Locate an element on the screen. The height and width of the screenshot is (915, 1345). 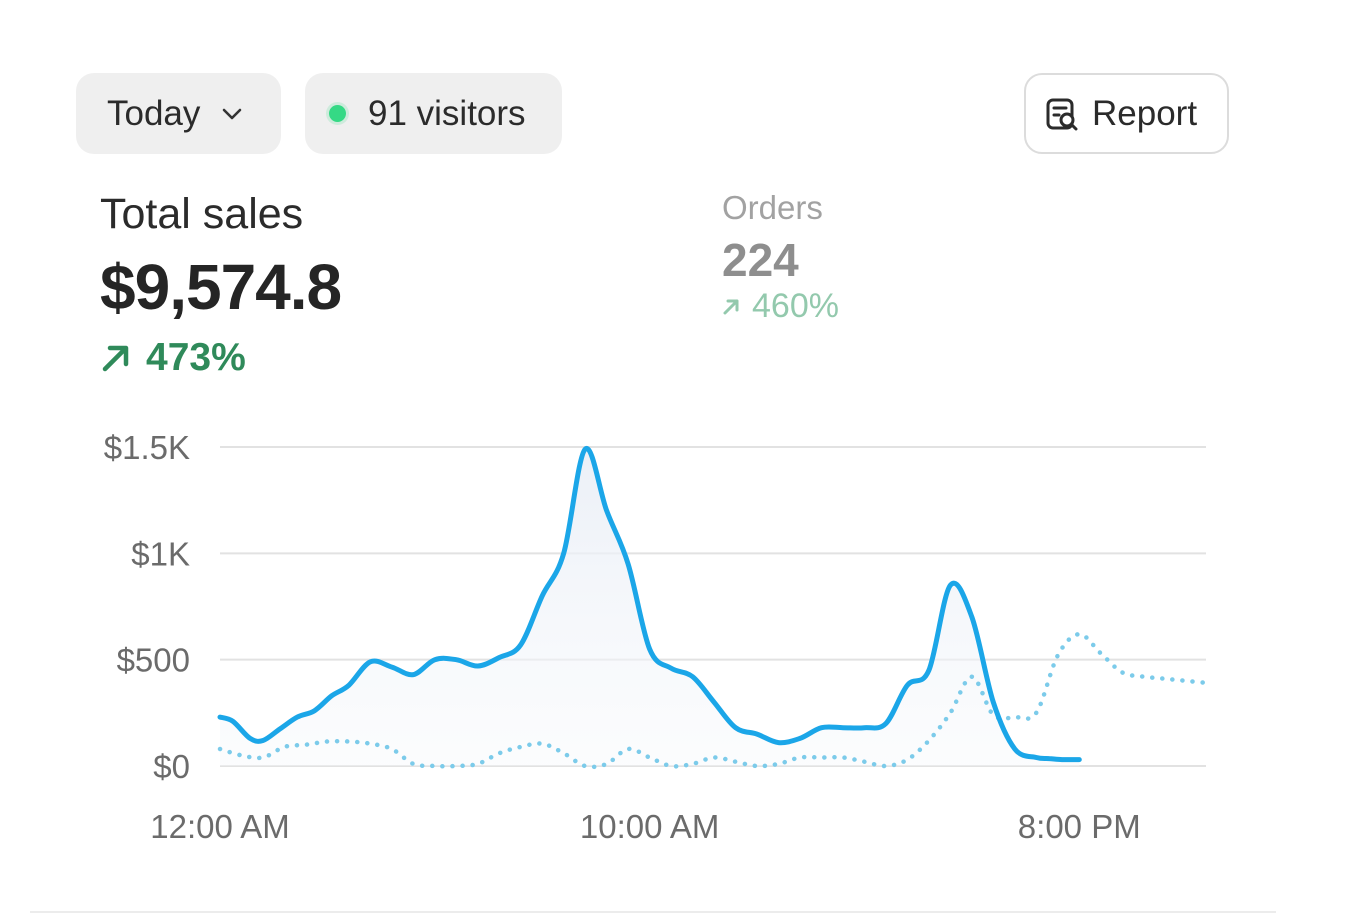
report-button-label: Report is located at coordinates (1145, 113).